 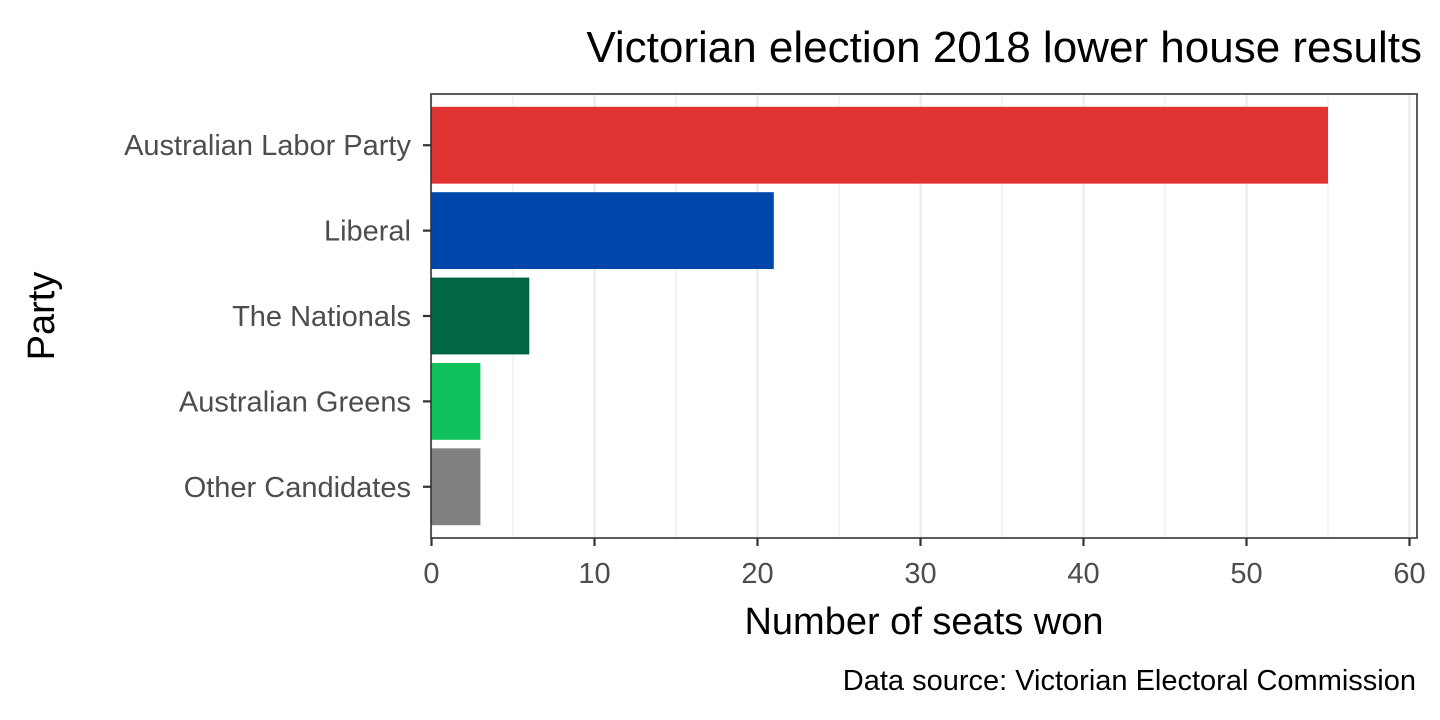 I want to click on x-tick-label: 20, so click(x=757, y=574).